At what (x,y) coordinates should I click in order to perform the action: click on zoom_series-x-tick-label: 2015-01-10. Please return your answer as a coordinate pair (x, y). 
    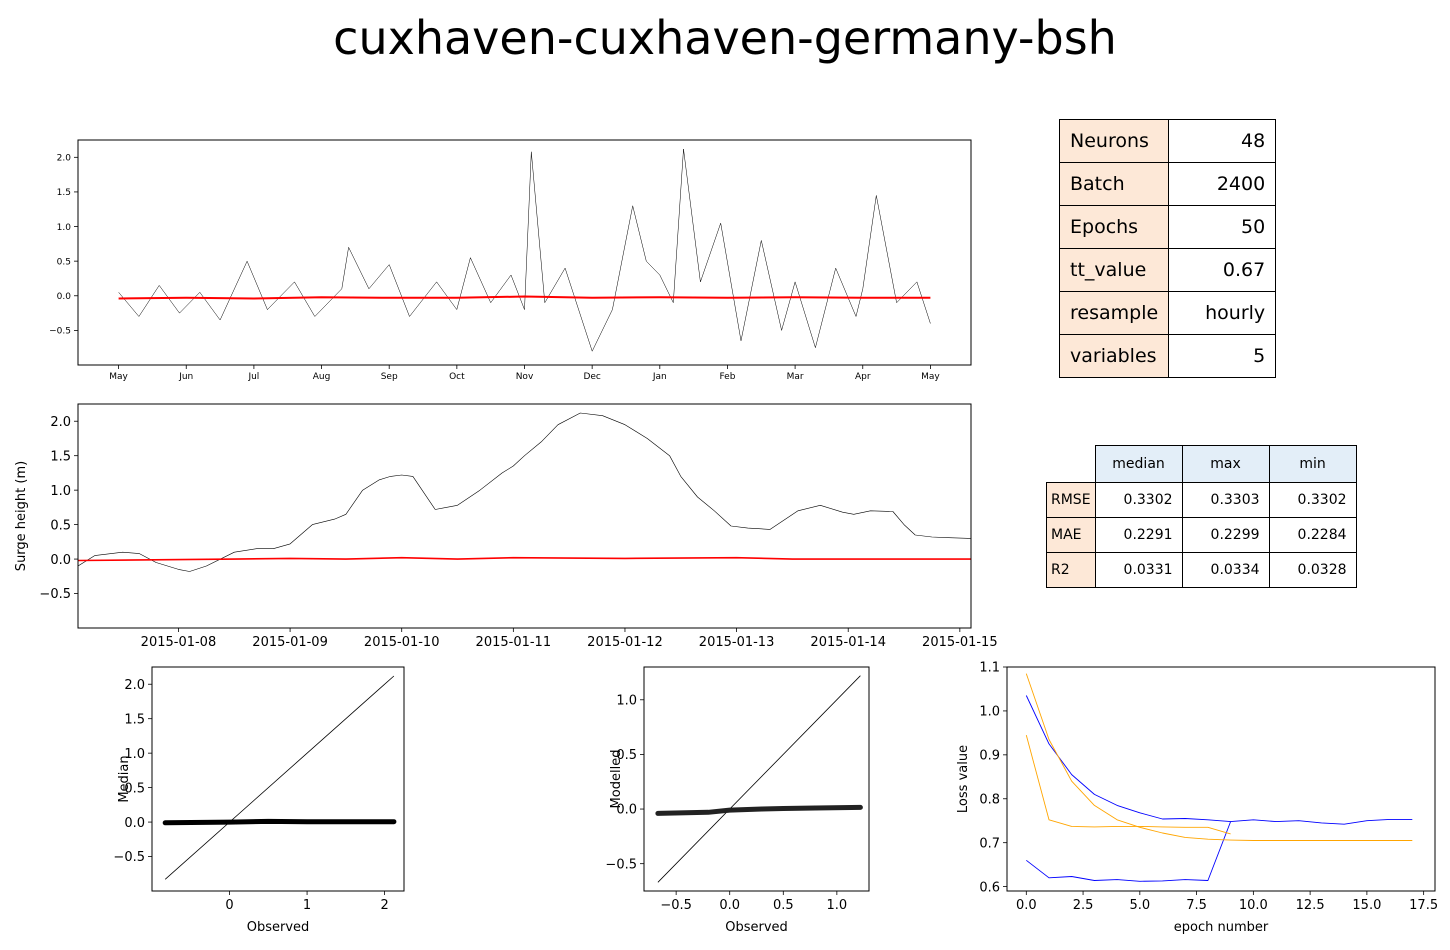
    Looking at the image, I should click on (402, 642).